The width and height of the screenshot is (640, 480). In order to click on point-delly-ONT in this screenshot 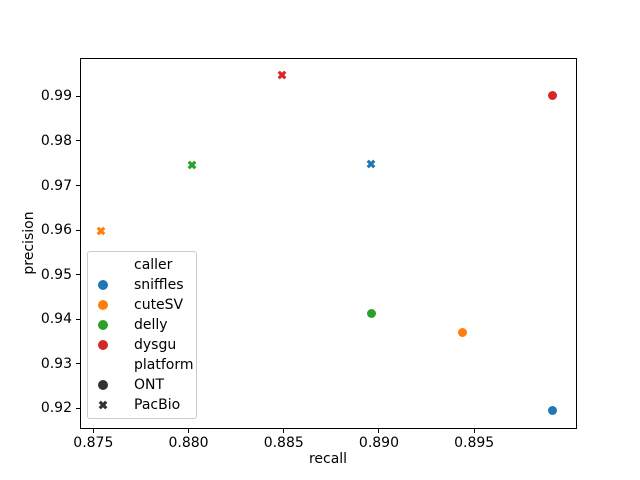, I will do `click(371, 313)`.